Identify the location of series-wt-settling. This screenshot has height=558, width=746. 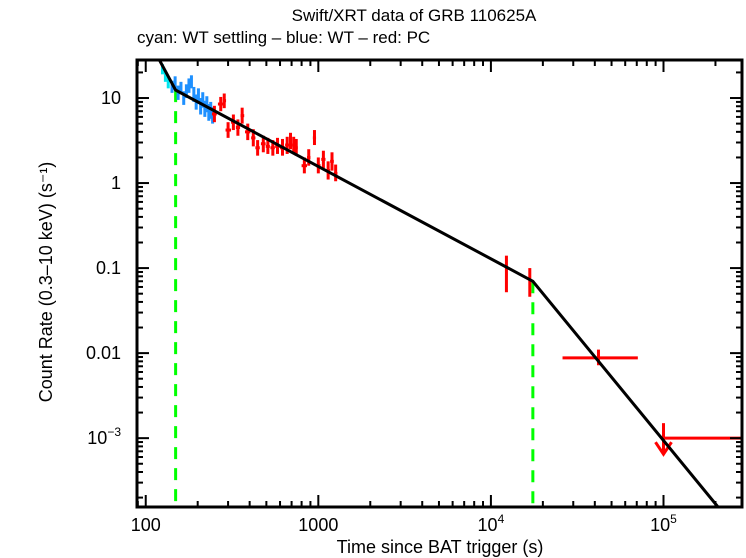
(165, 76).